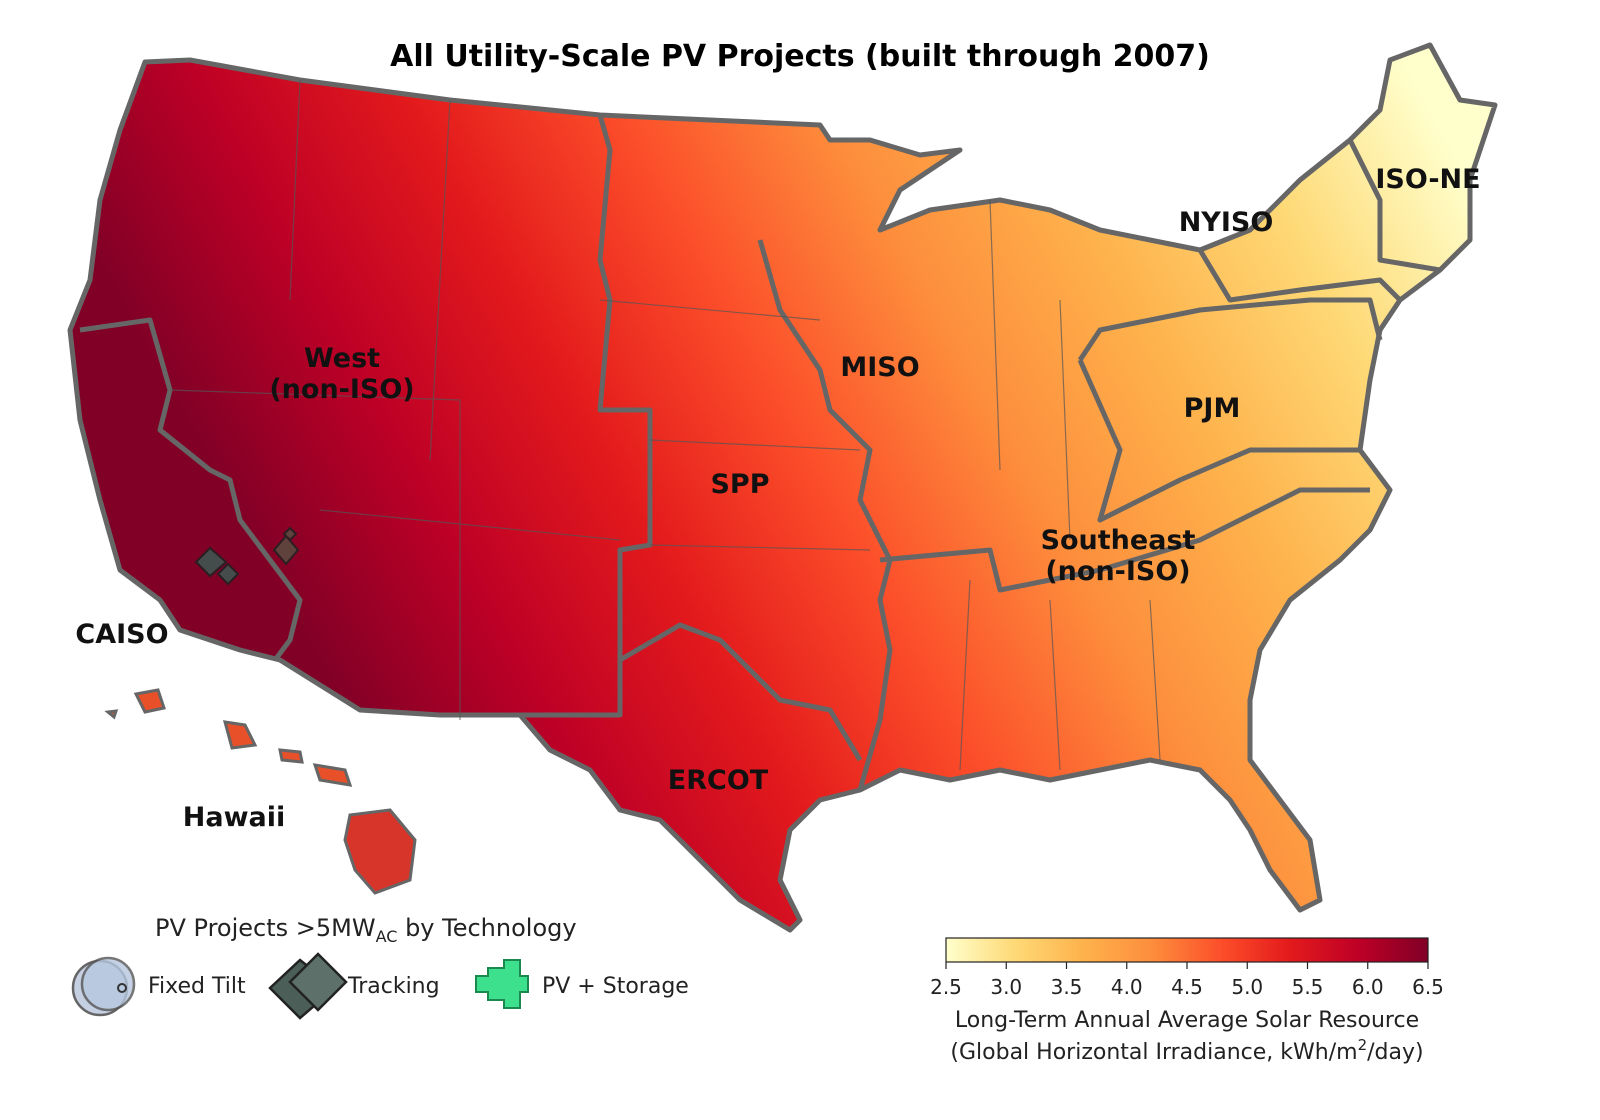 The width and height of the screenshot is (1600, 1120). I want to click on colorbar-tick-label: 5.0, so click(1247, 987).